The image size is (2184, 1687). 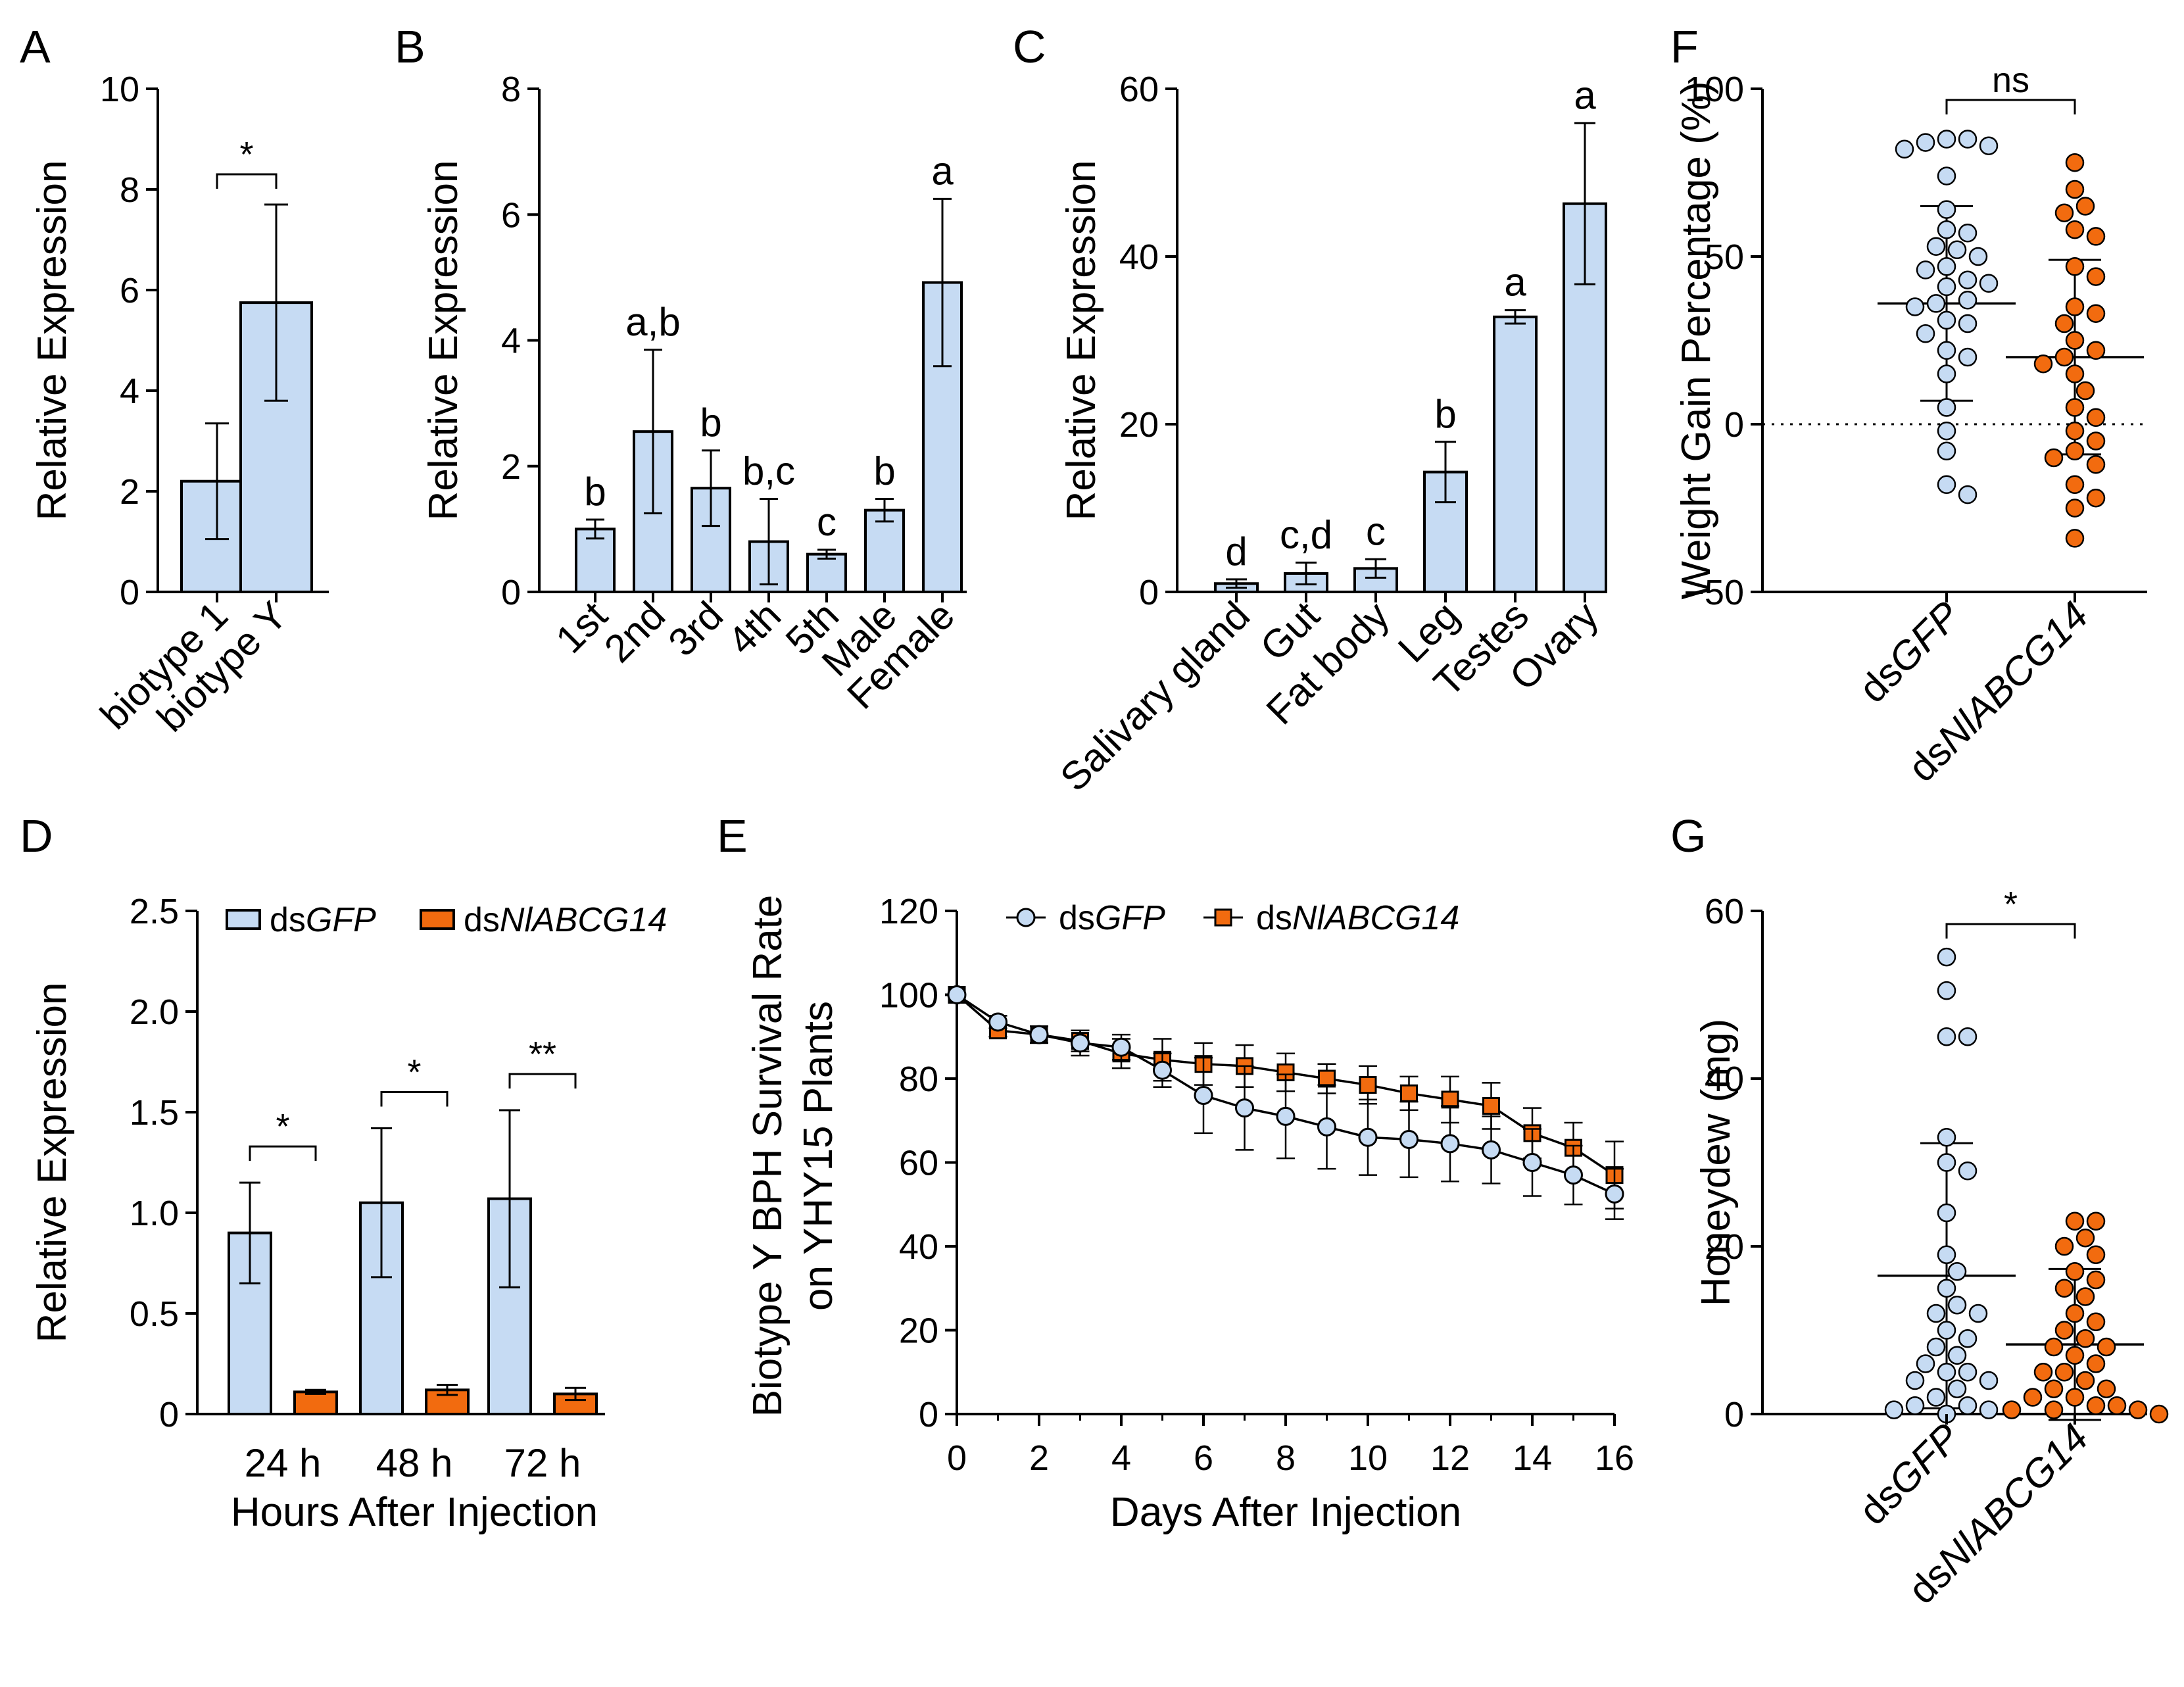 I want to click on e-y-tick-label: 100, so click(x=908, y=995).